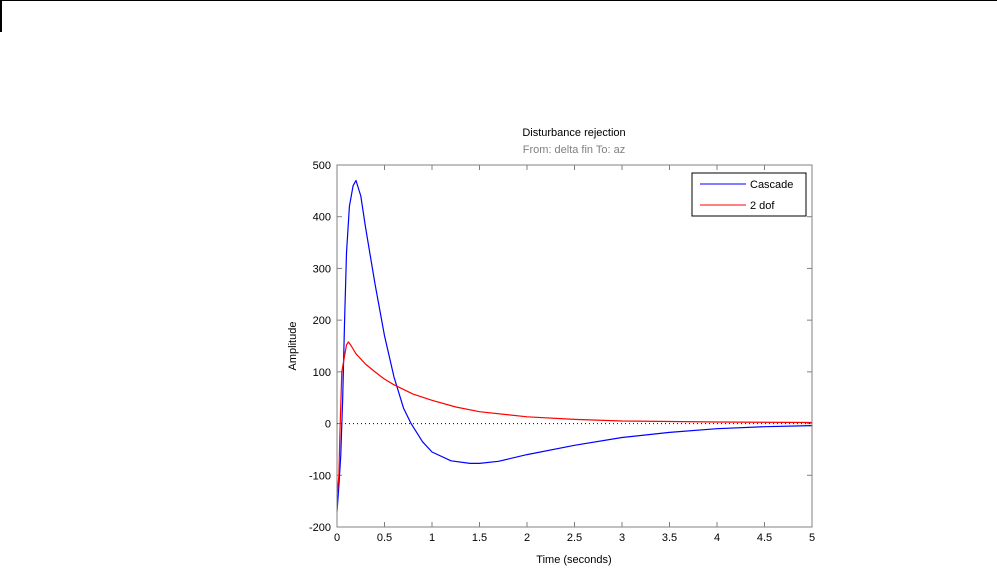 This screenshot has width=997, height=579. I want to click on x-tick-label: 5, so click(812, 538).